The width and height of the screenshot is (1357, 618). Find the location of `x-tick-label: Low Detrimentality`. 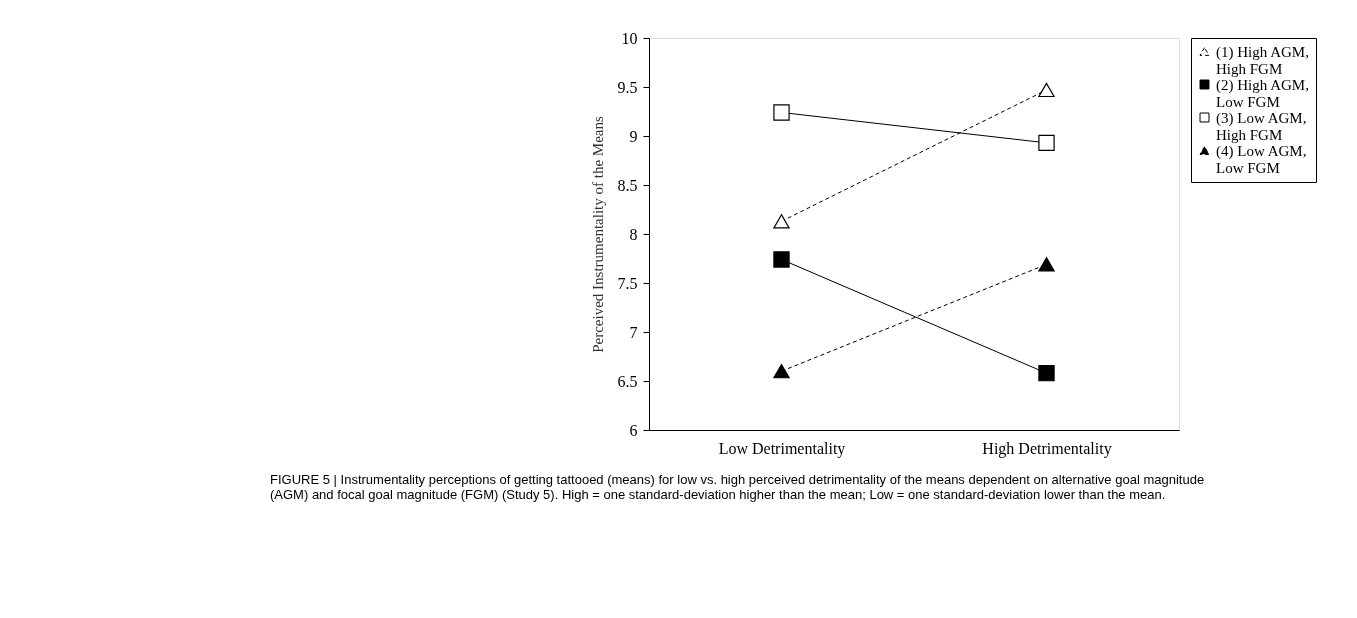

x-tick-label: Low Detrimentality is located at coordinates (782, 448).